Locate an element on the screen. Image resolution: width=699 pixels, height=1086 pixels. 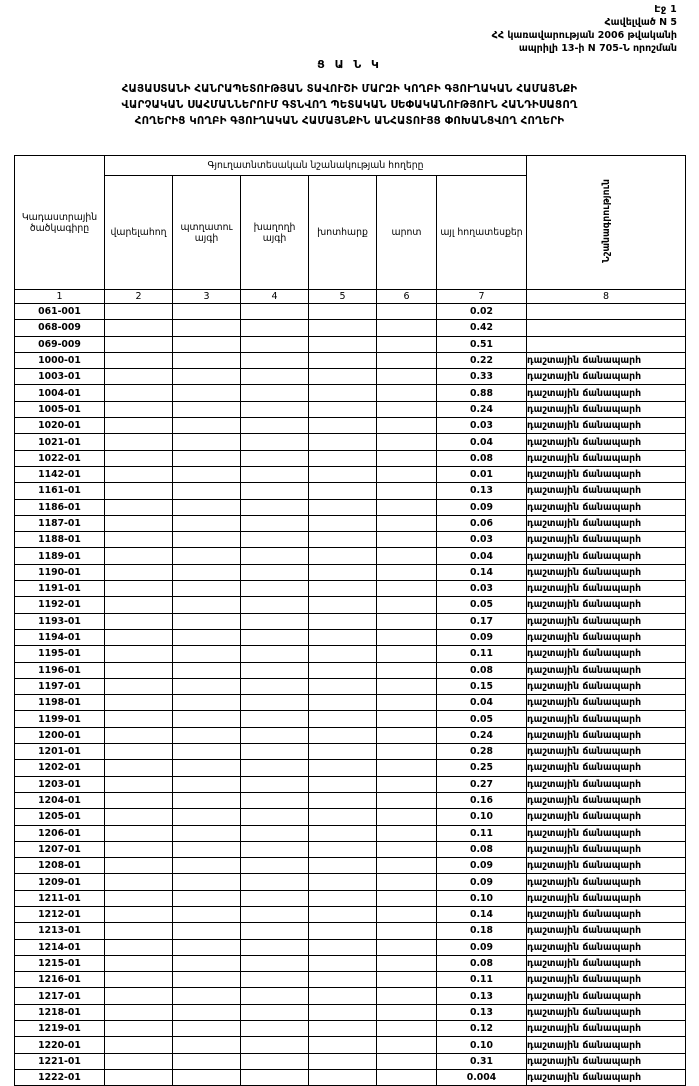
row-cadastral-code: 1207-01 is located at coordinates (59, 849).